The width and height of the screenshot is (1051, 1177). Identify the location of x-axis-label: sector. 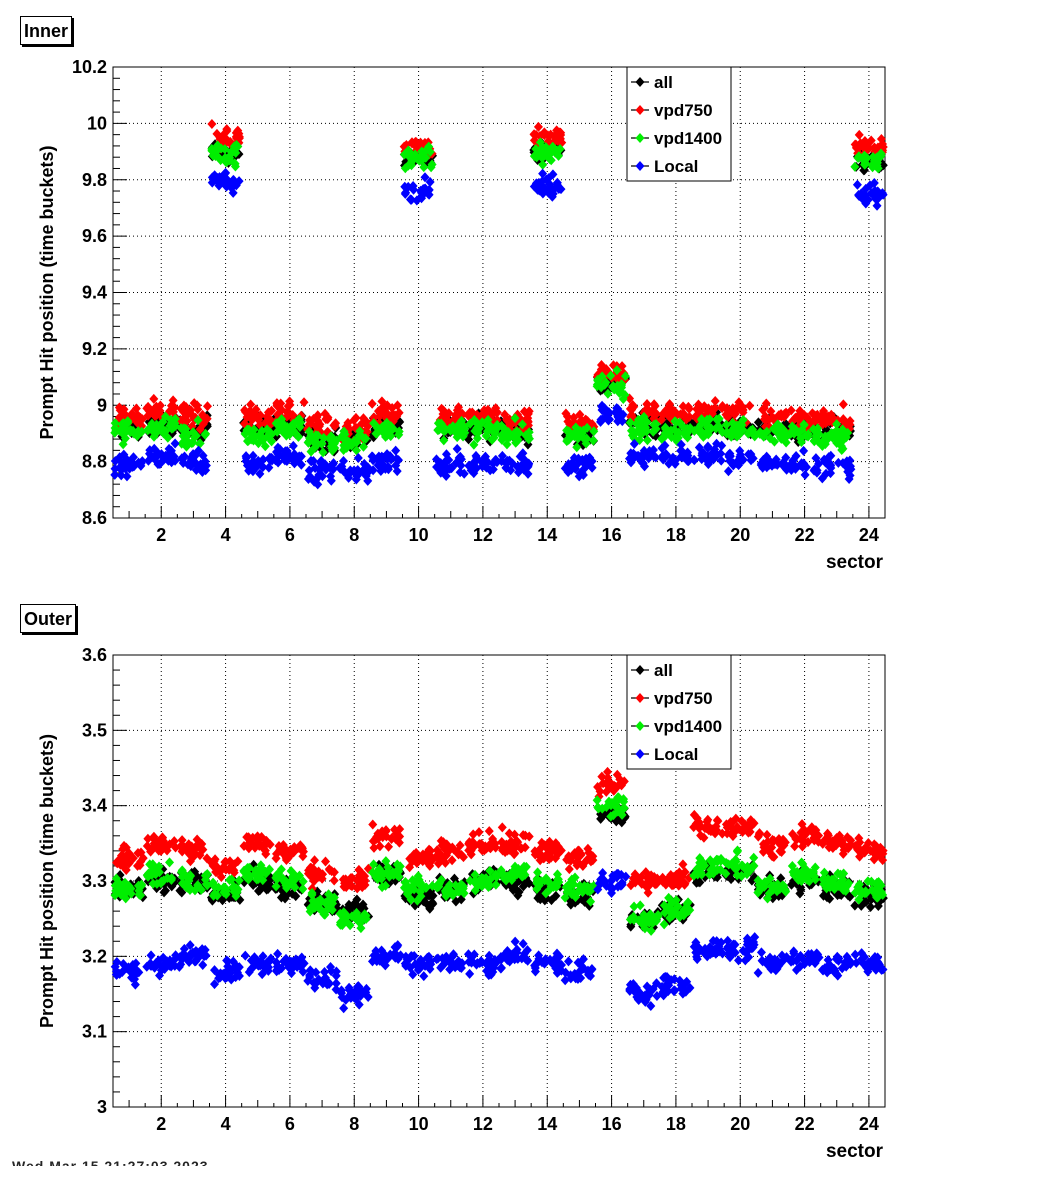
(855, 562).